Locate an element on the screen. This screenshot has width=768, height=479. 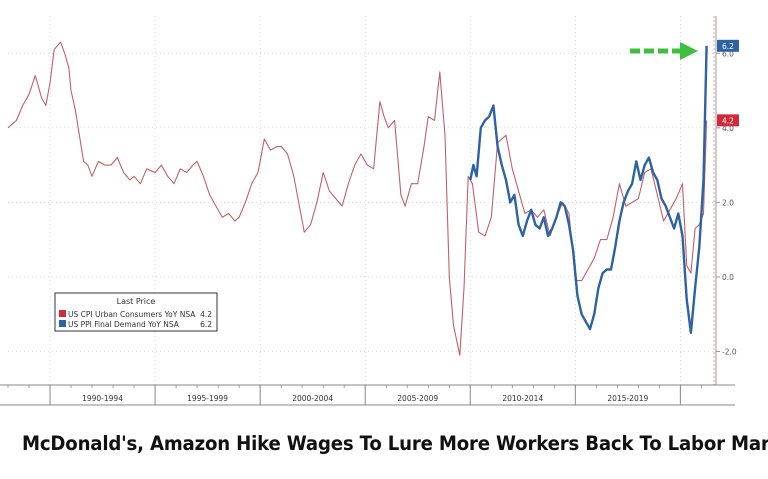
last-value-flag-cpi is located at coordinates (728, 120).